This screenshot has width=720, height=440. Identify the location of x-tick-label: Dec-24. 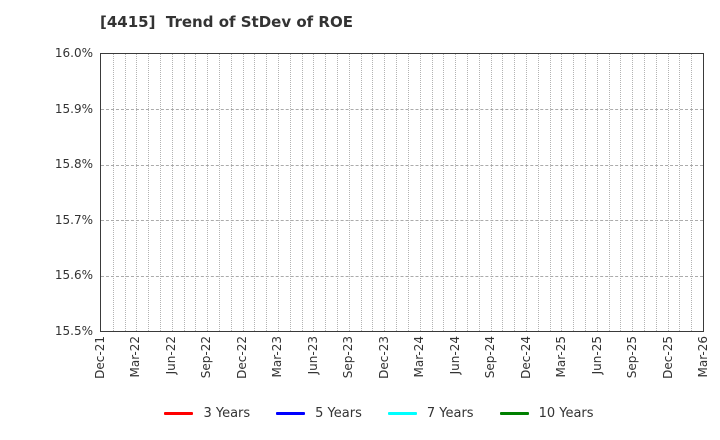
(525, 357).